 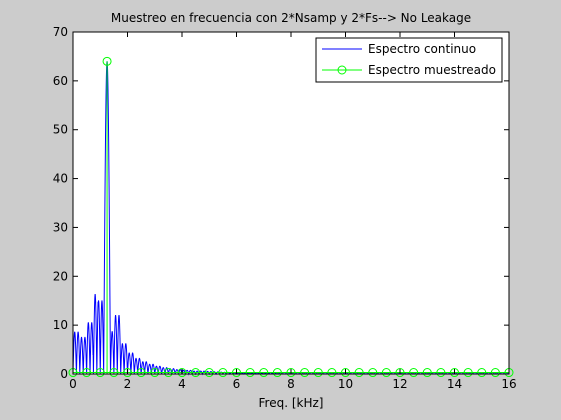 I want to click on x-tick-label: 10, so click(x=345, y=384).